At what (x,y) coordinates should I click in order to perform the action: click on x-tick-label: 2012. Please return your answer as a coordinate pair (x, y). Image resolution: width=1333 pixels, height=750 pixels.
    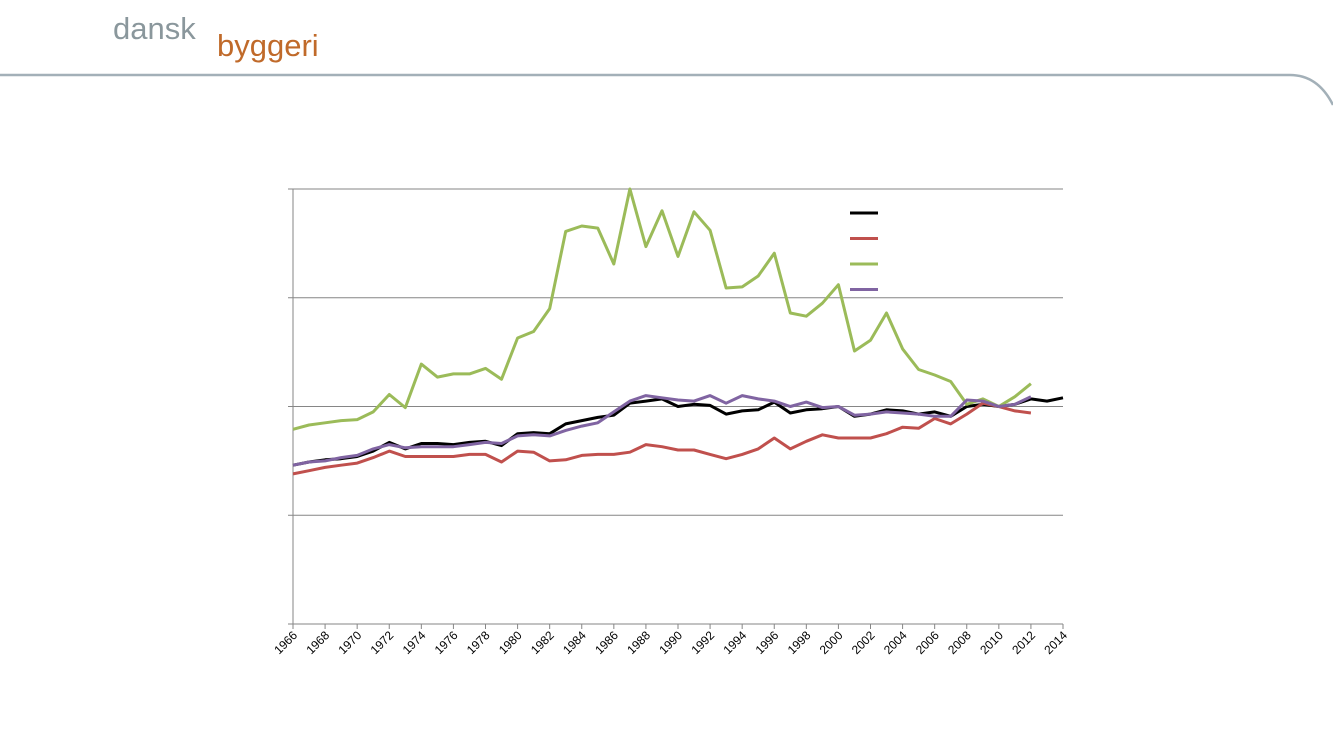
    Looking at the image, I should click on (1023, 642).